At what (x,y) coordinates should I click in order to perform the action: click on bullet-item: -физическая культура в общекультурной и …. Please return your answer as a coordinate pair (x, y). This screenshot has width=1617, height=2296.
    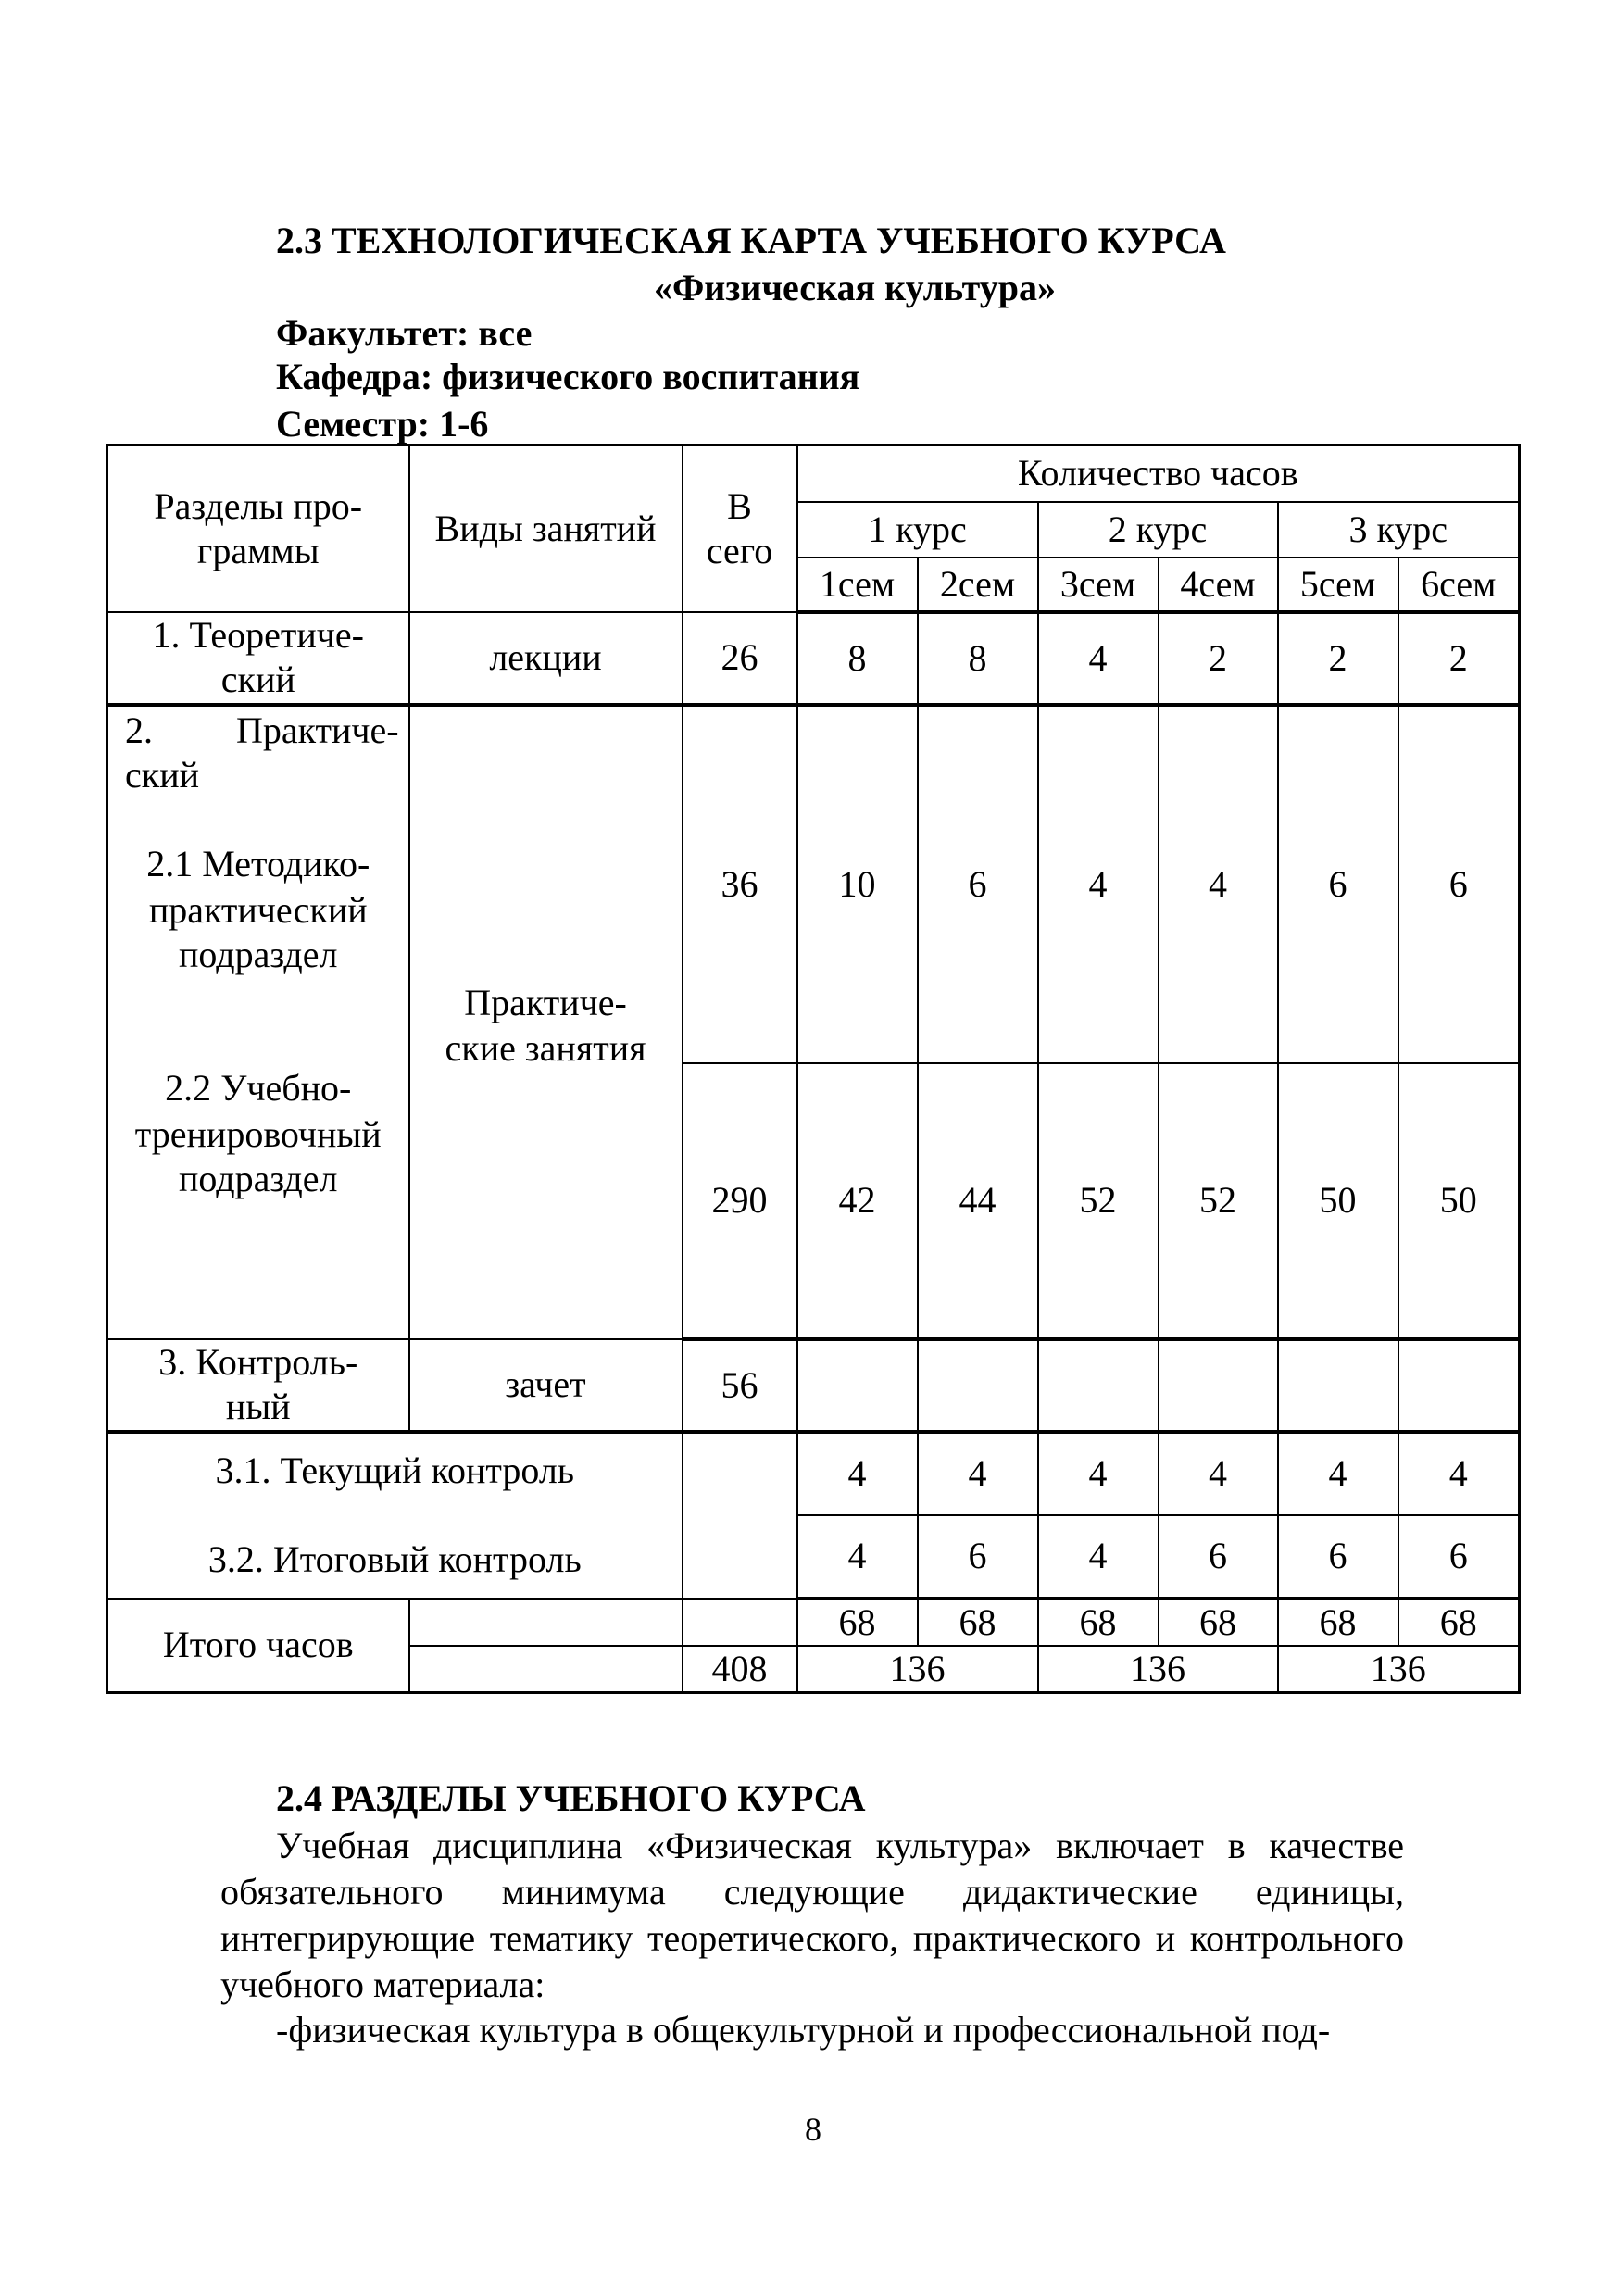
    Looking at the image, I should click on (803, 2030).